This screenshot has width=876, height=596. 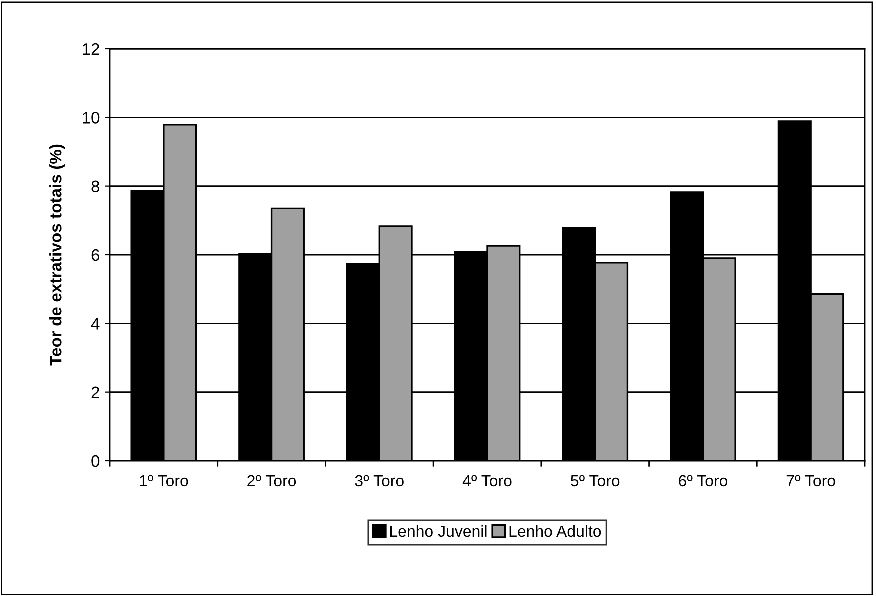 I want to click on legend-label: Lenho Adulto, so click(x=556, y=531).